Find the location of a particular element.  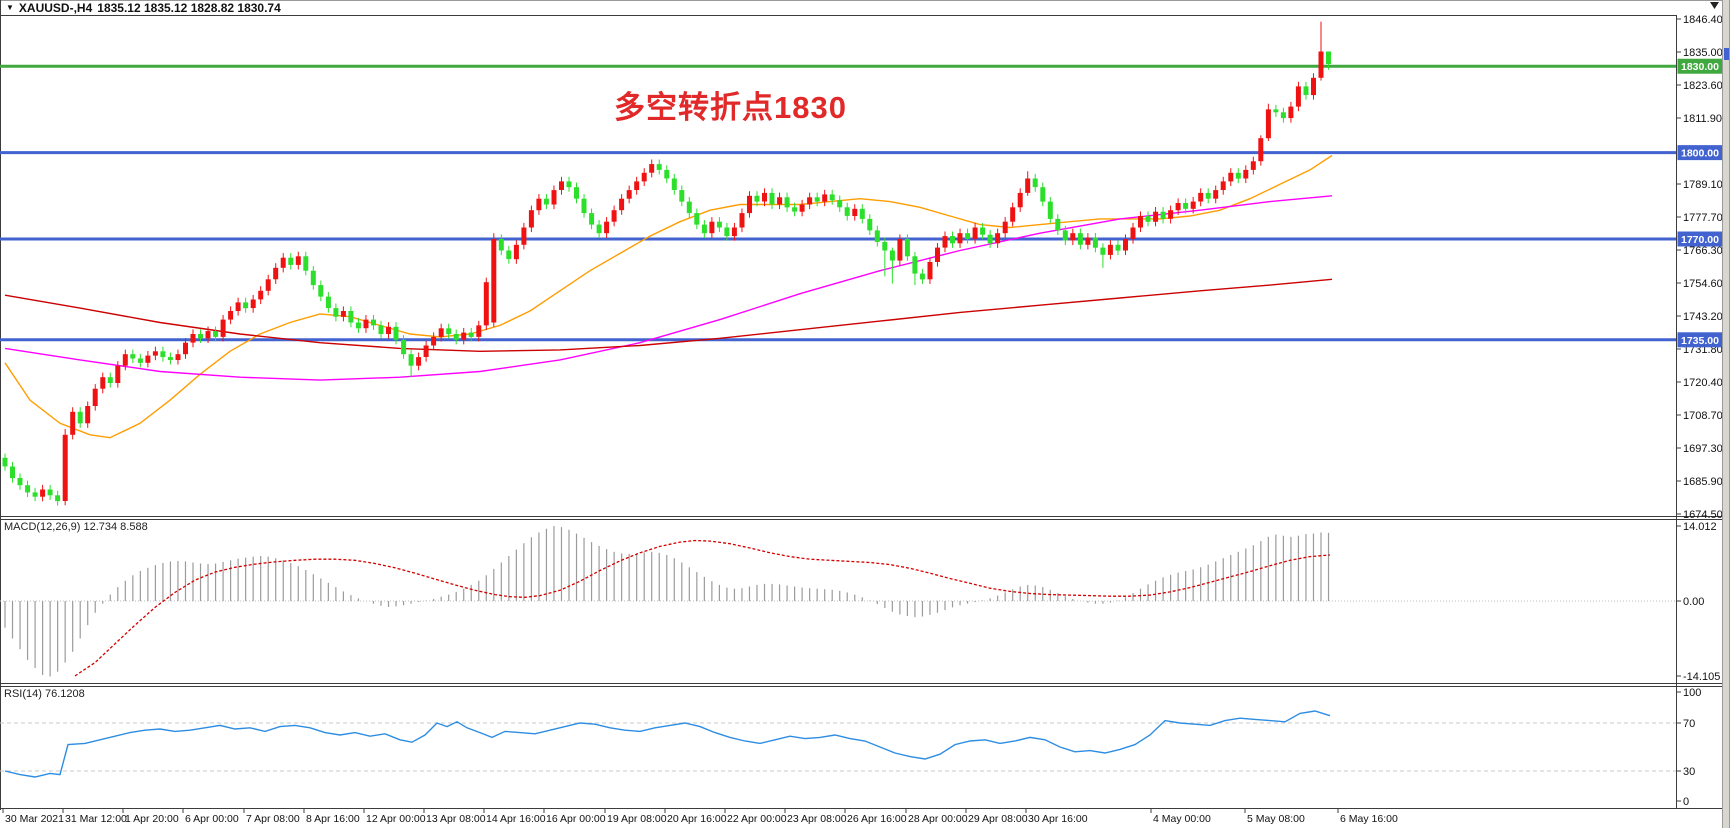

time-axis-label: 13 Apr 08:00 is located at coordinates (456, 819).